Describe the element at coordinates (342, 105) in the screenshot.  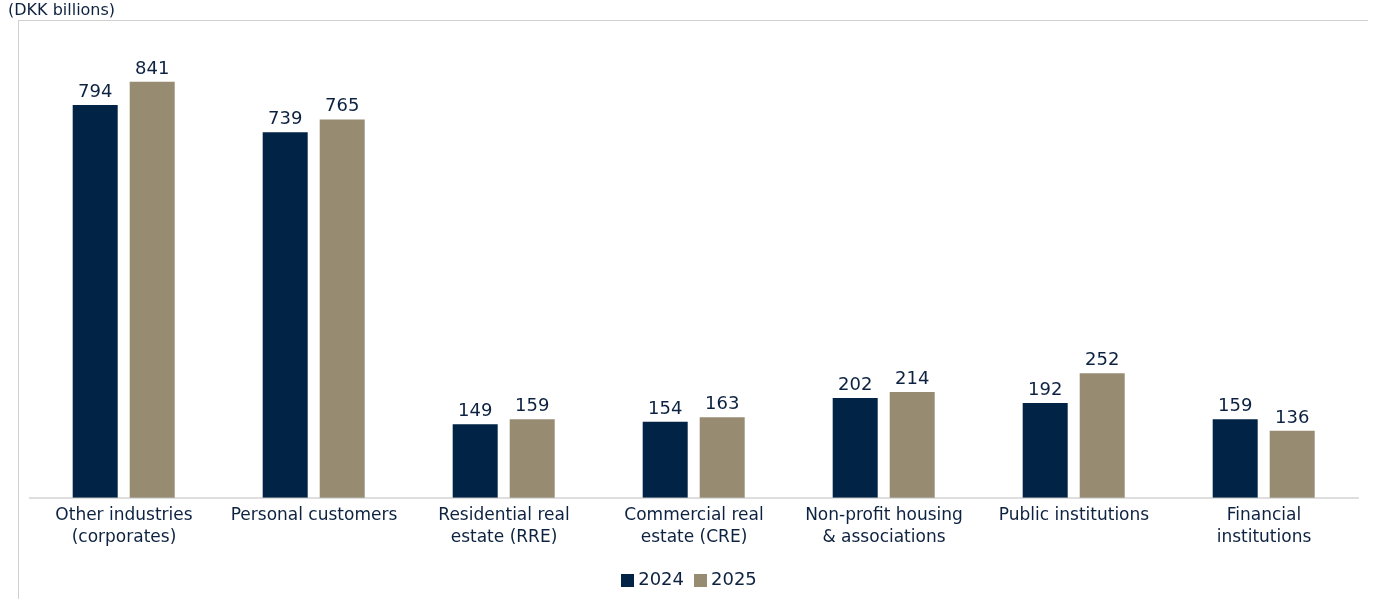
I see `data-label: 765` at that location.